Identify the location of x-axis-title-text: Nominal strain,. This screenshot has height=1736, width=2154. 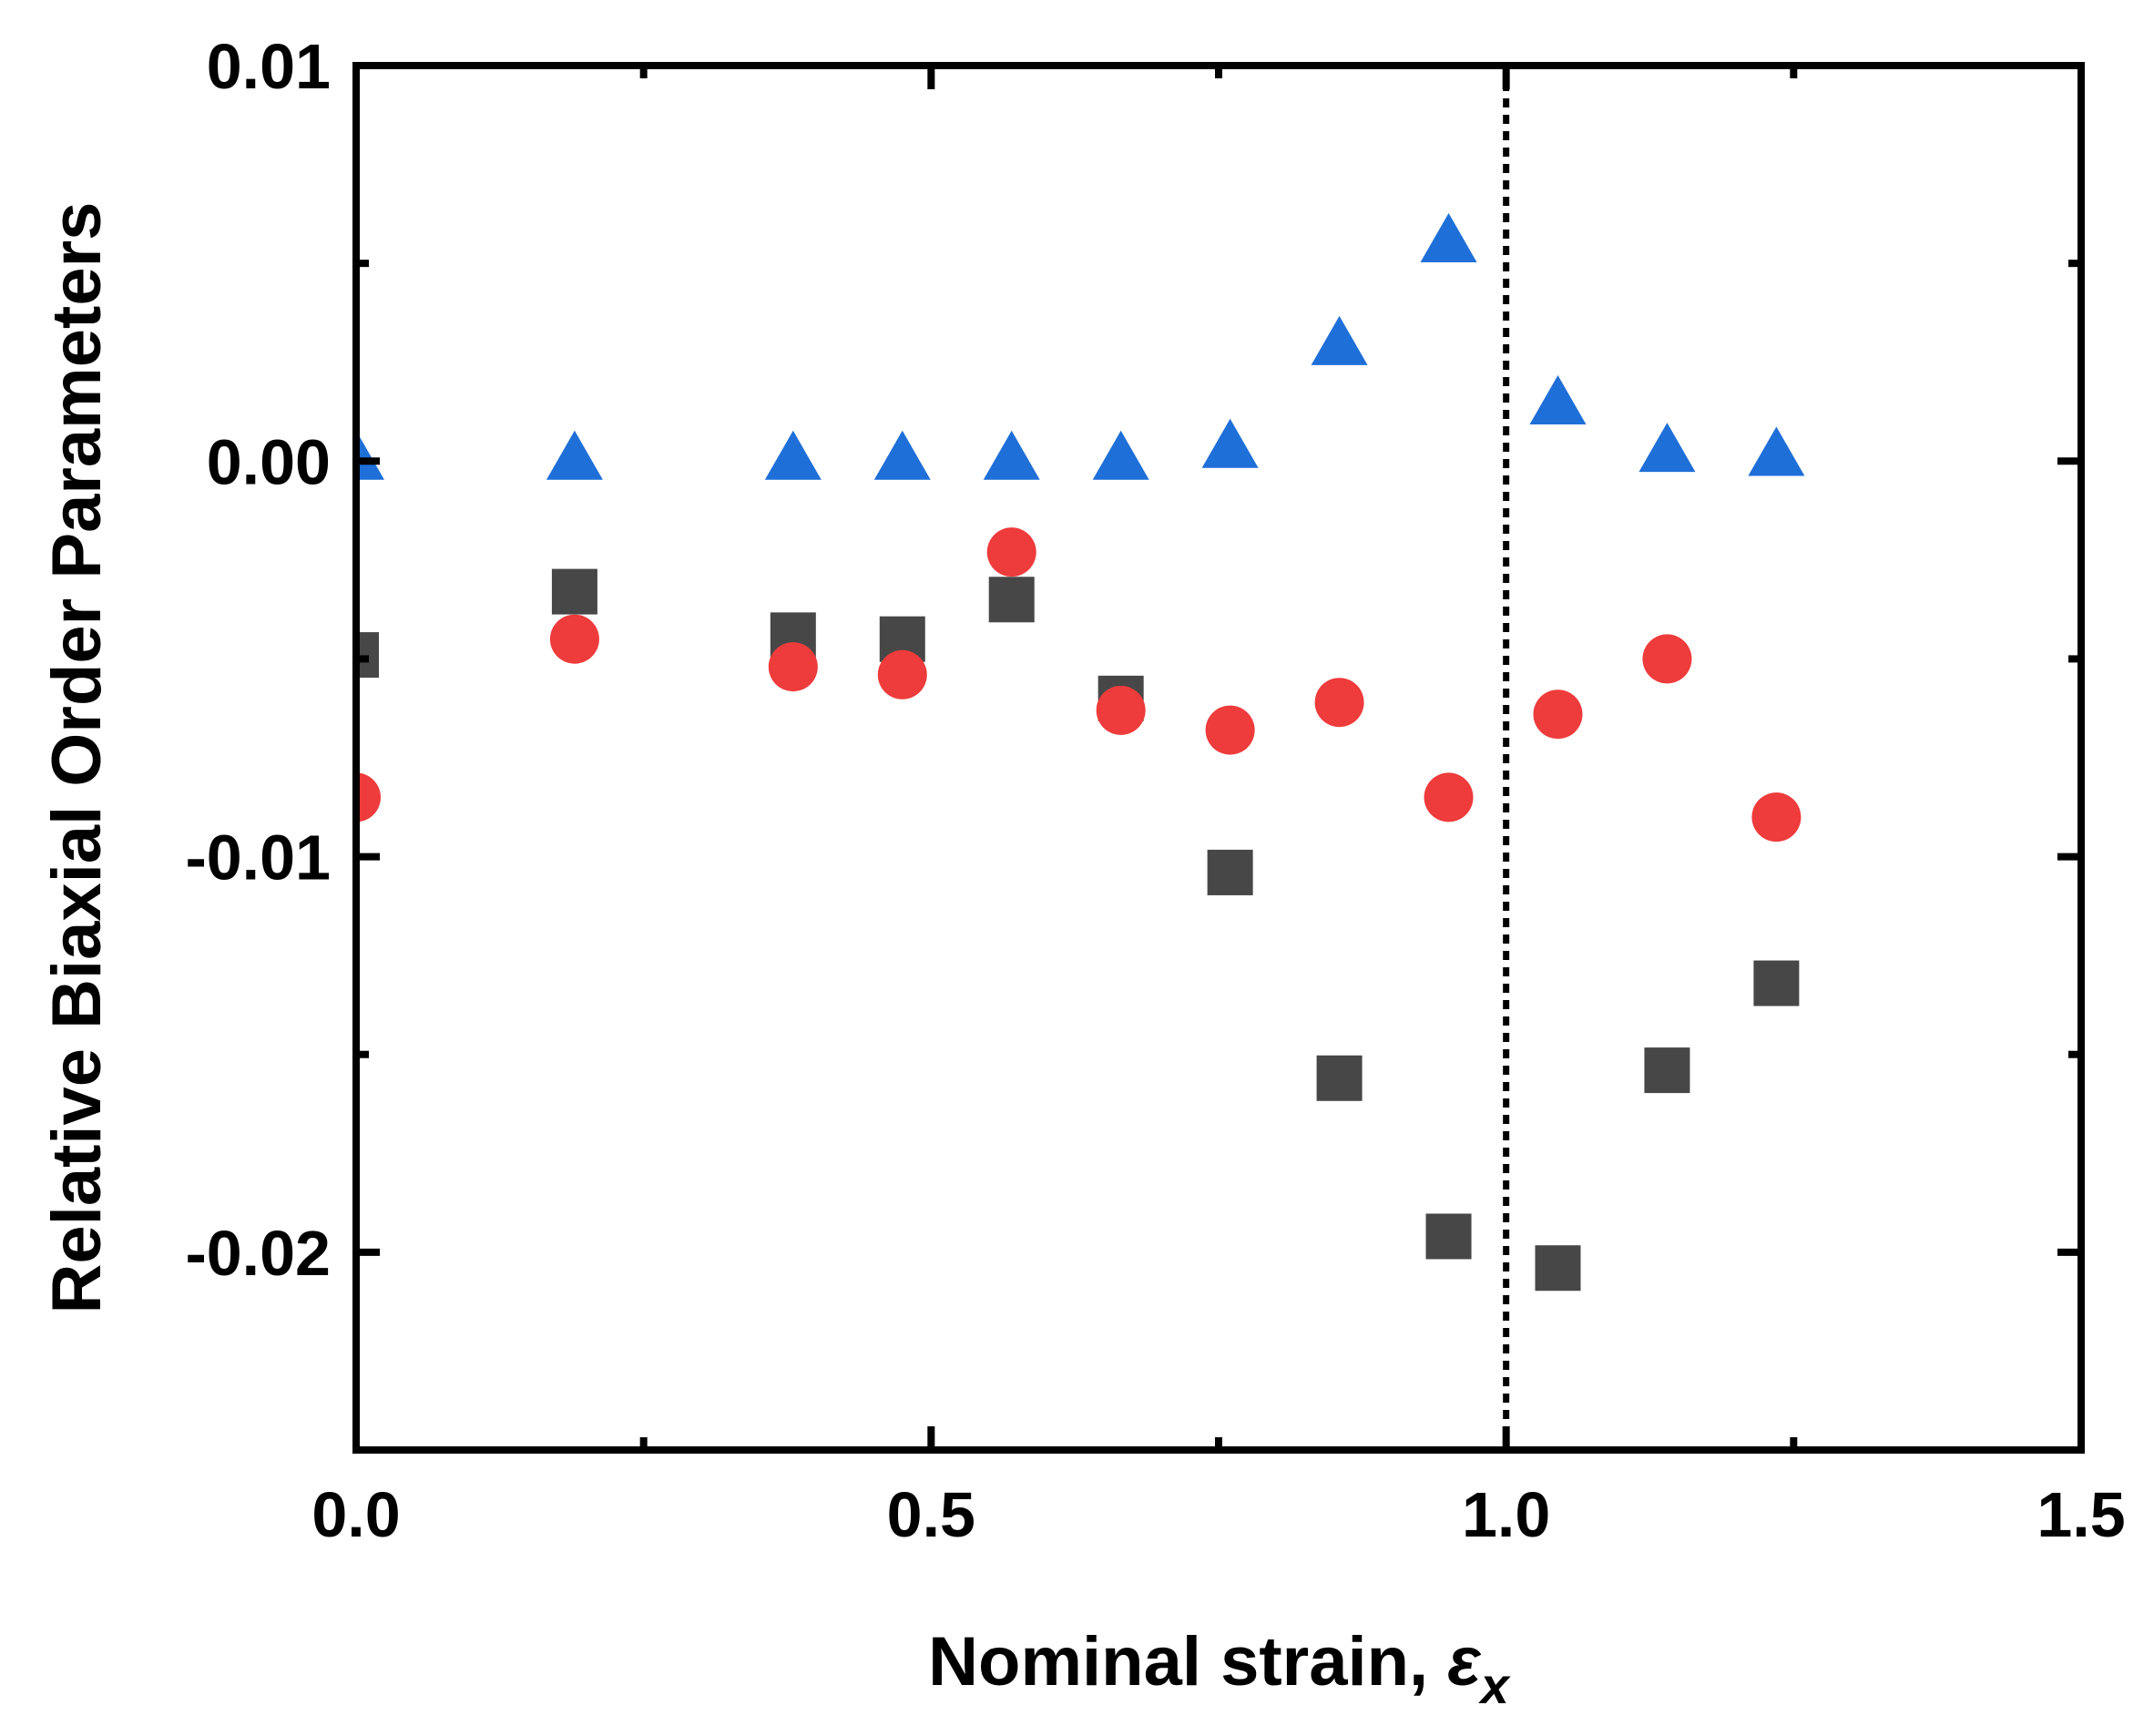
(1187, 1661).